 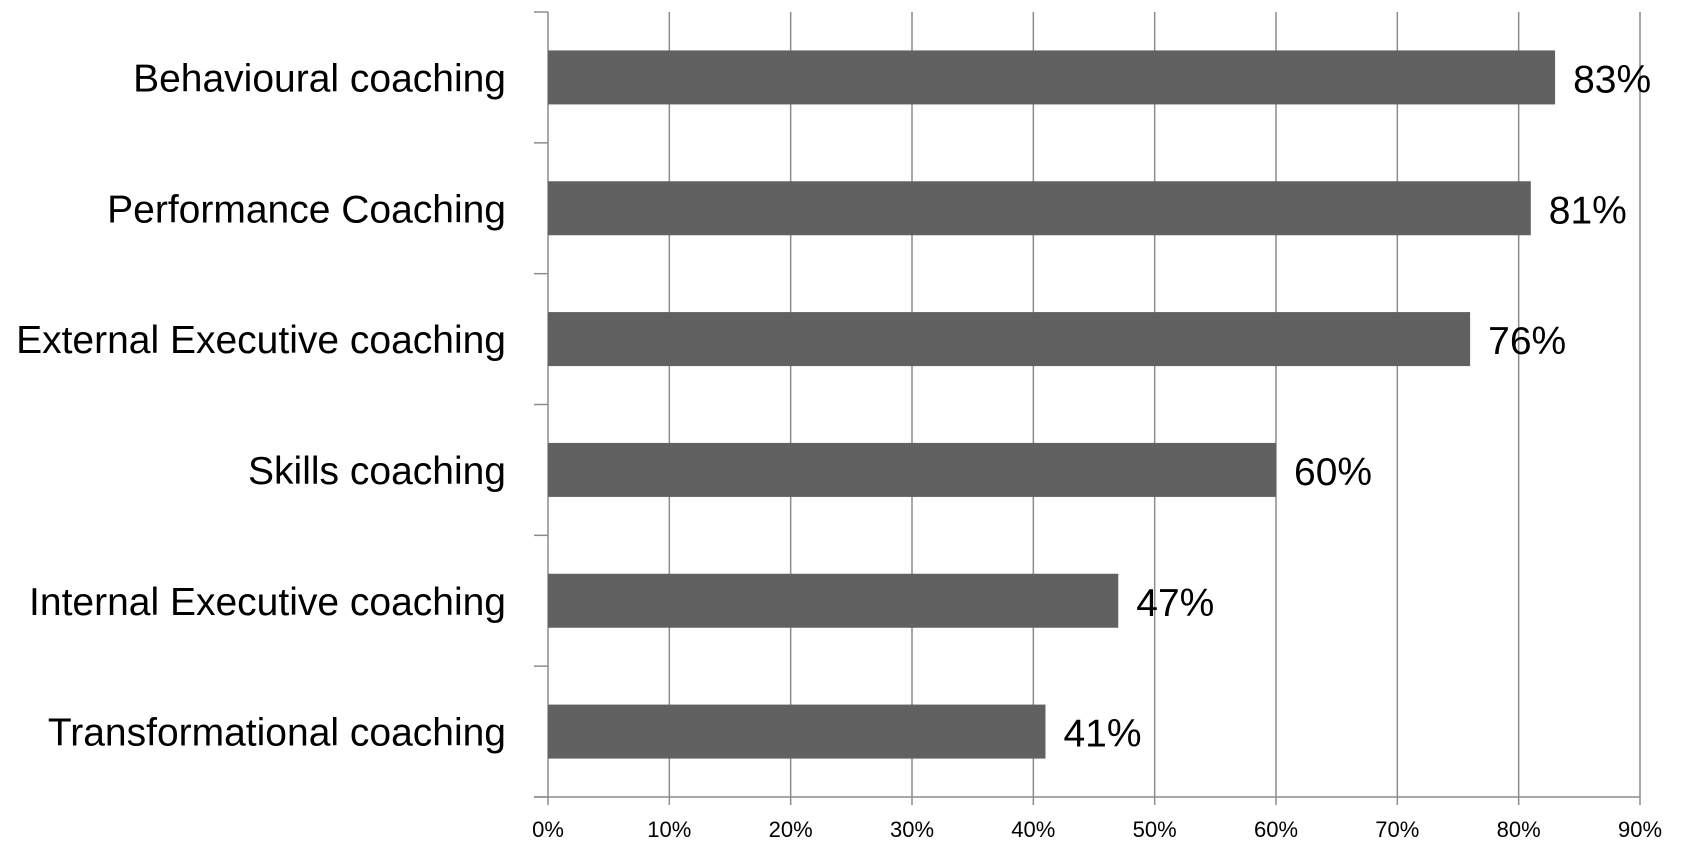 I want to click on x-tick-label: 10%, so click(x=669, y=829).